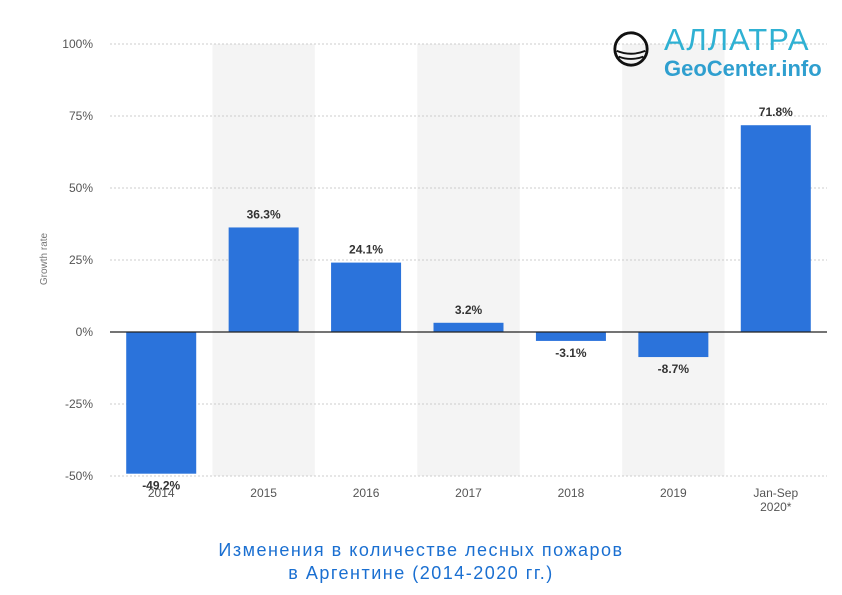  Describe the element at coordinates (570, 336) in the screenshot. I see `bar-2018` at that location.